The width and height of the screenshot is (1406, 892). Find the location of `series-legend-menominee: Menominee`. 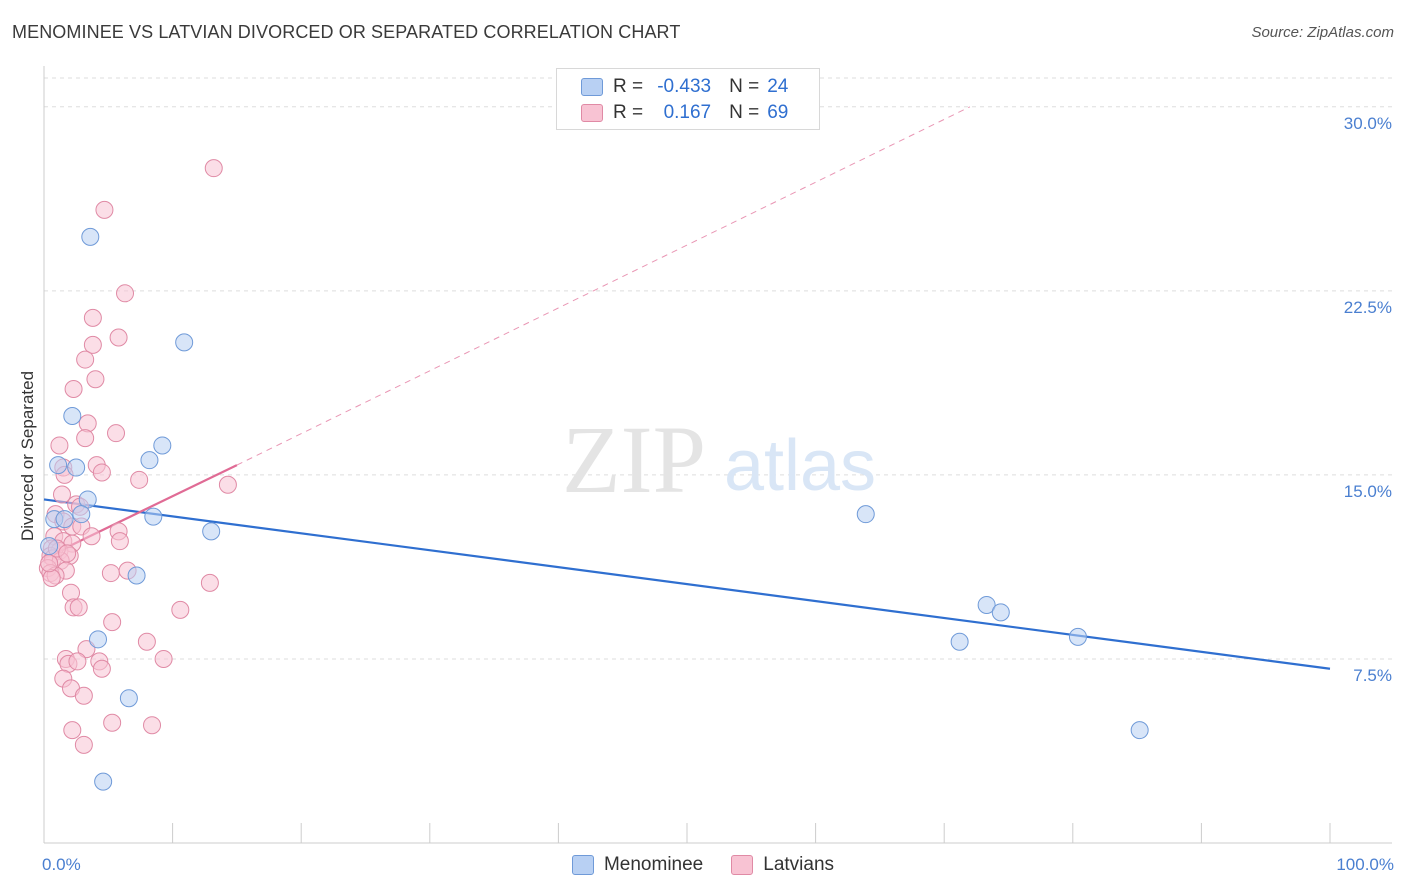

series-legend-menominee: Menominee is located at coordinates (637, 865).